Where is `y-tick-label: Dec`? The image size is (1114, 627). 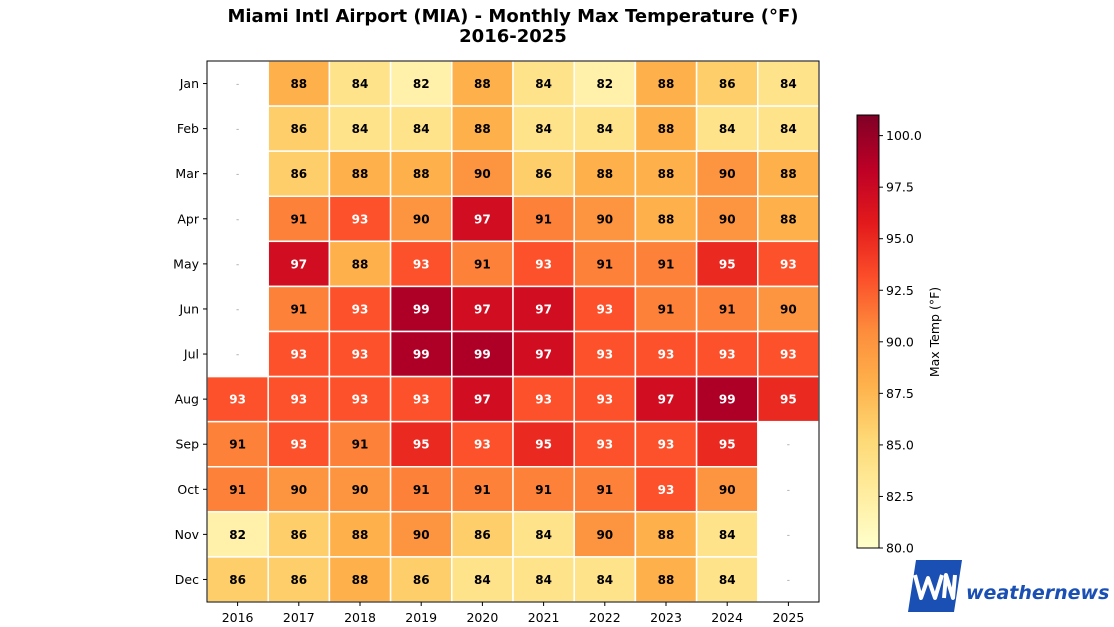
y-tick-label: Dec is located at coordinates (187, 579).